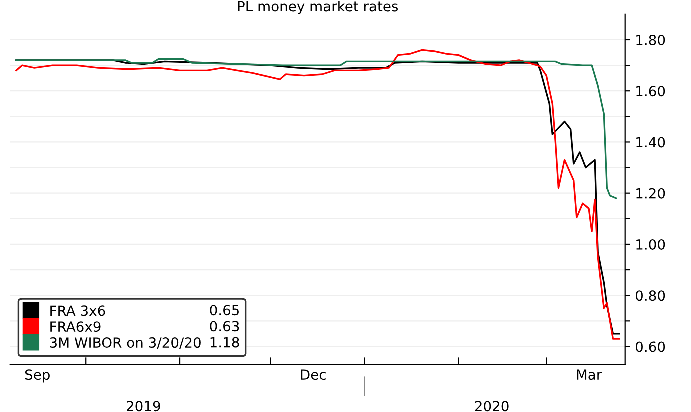 This screenshot has width=691, height=412. Describe the element at coordinates (651, 91) in the screenshot. I see `y-tick-label: 1.60` at that location.